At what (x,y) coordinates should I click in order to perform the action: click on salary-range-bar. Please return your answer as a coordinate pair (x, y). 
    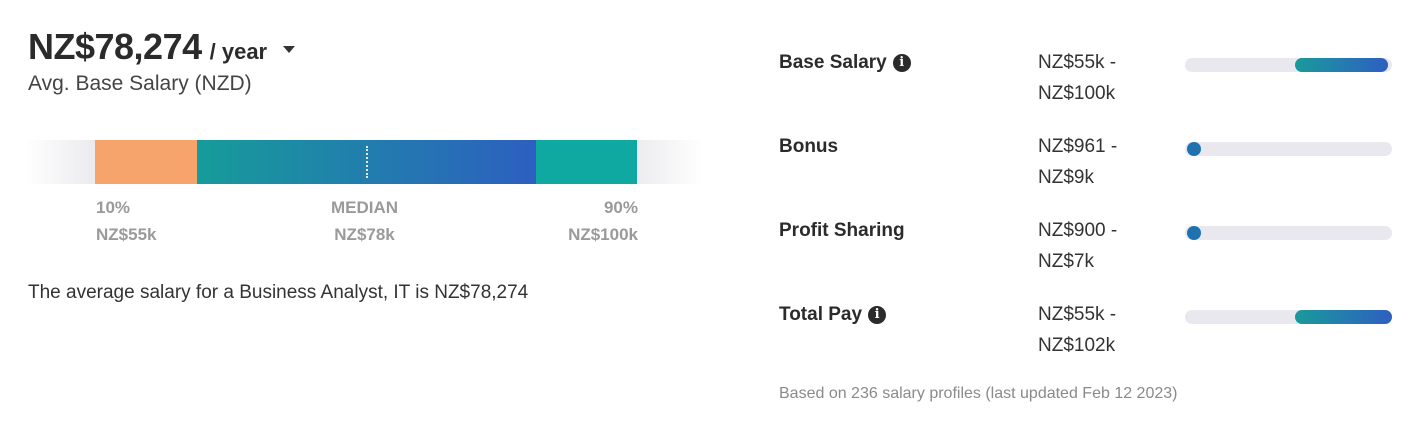
    Looking at the image, I should click on (364, 162).